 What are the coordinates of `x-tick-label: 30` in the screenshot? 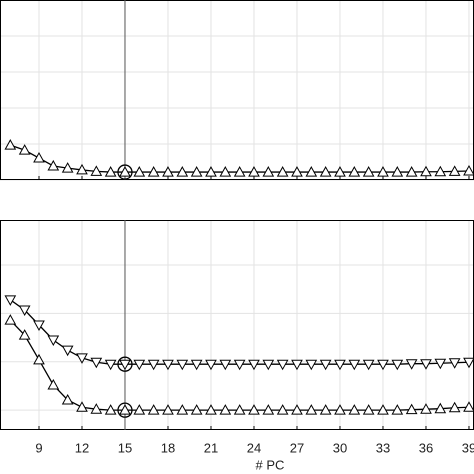 It's located at (340, 447).